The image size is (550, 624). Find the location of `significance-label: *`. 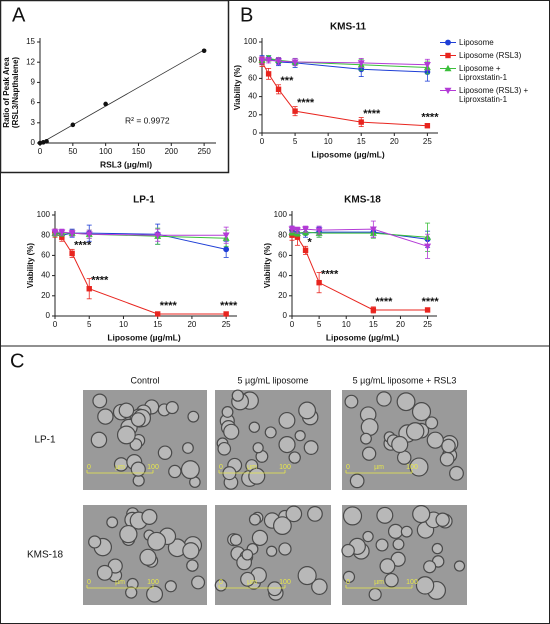

significance-label: * is located at coordinates (310, 242).